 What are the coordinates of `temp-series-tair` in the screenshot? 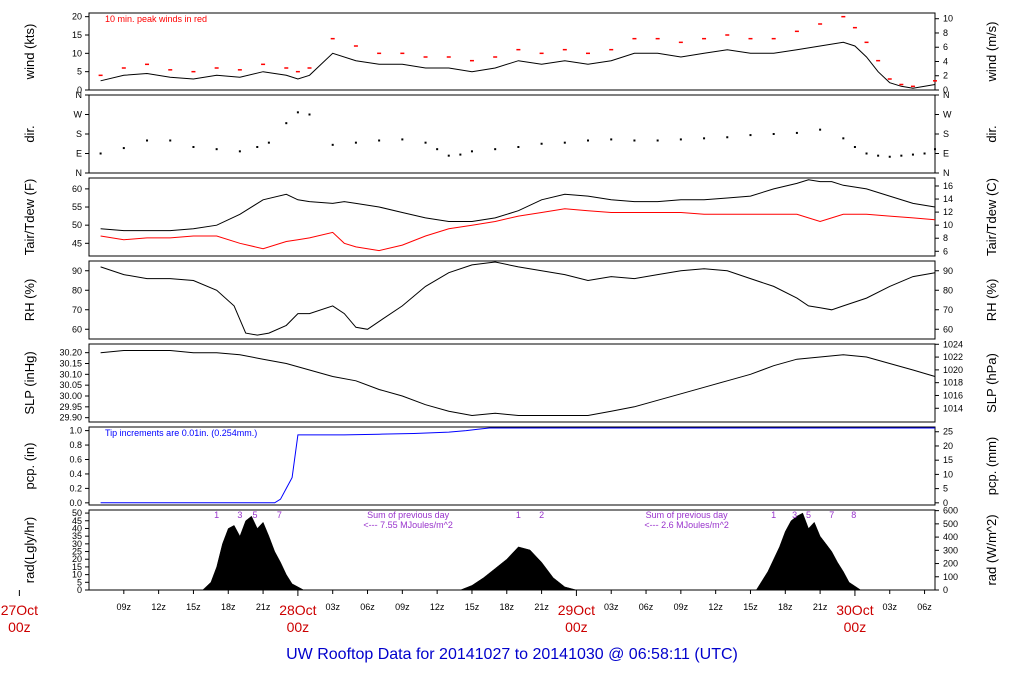 It's located at (518, 205).